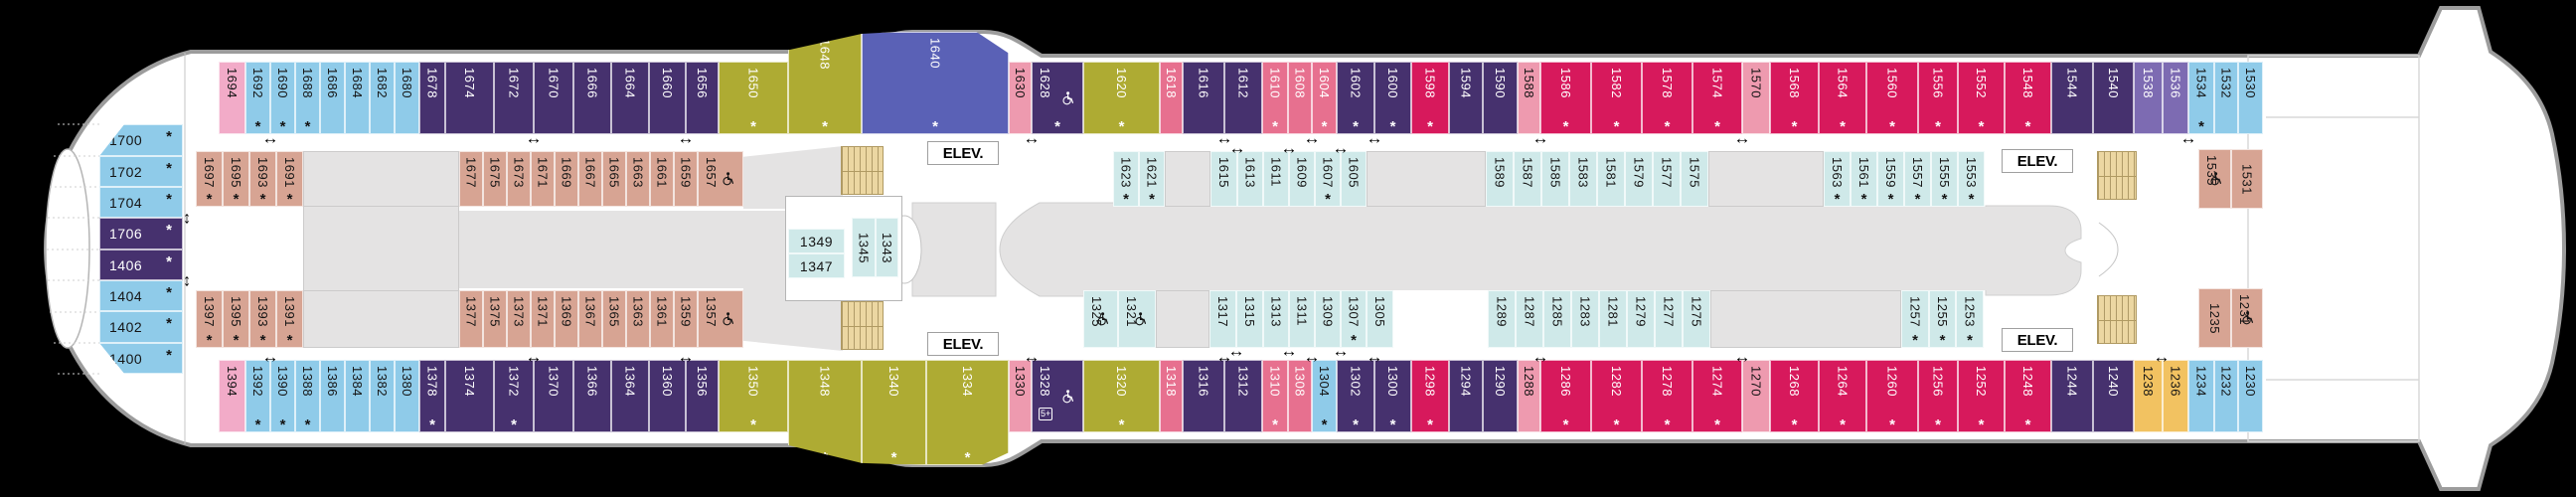 The height and width of the screenshot is (497, 2576). I want to click on cabin-1609: 1609, so click(1302, 179).